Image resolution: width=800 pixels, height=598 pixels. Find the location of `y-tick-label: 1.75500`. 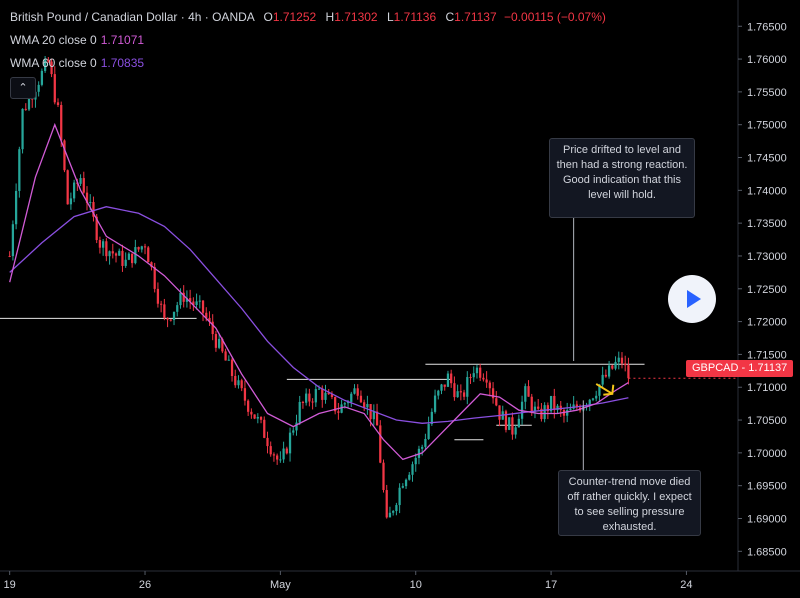

y-tick-label: 1.75500 is located at coordinates (767, 93).